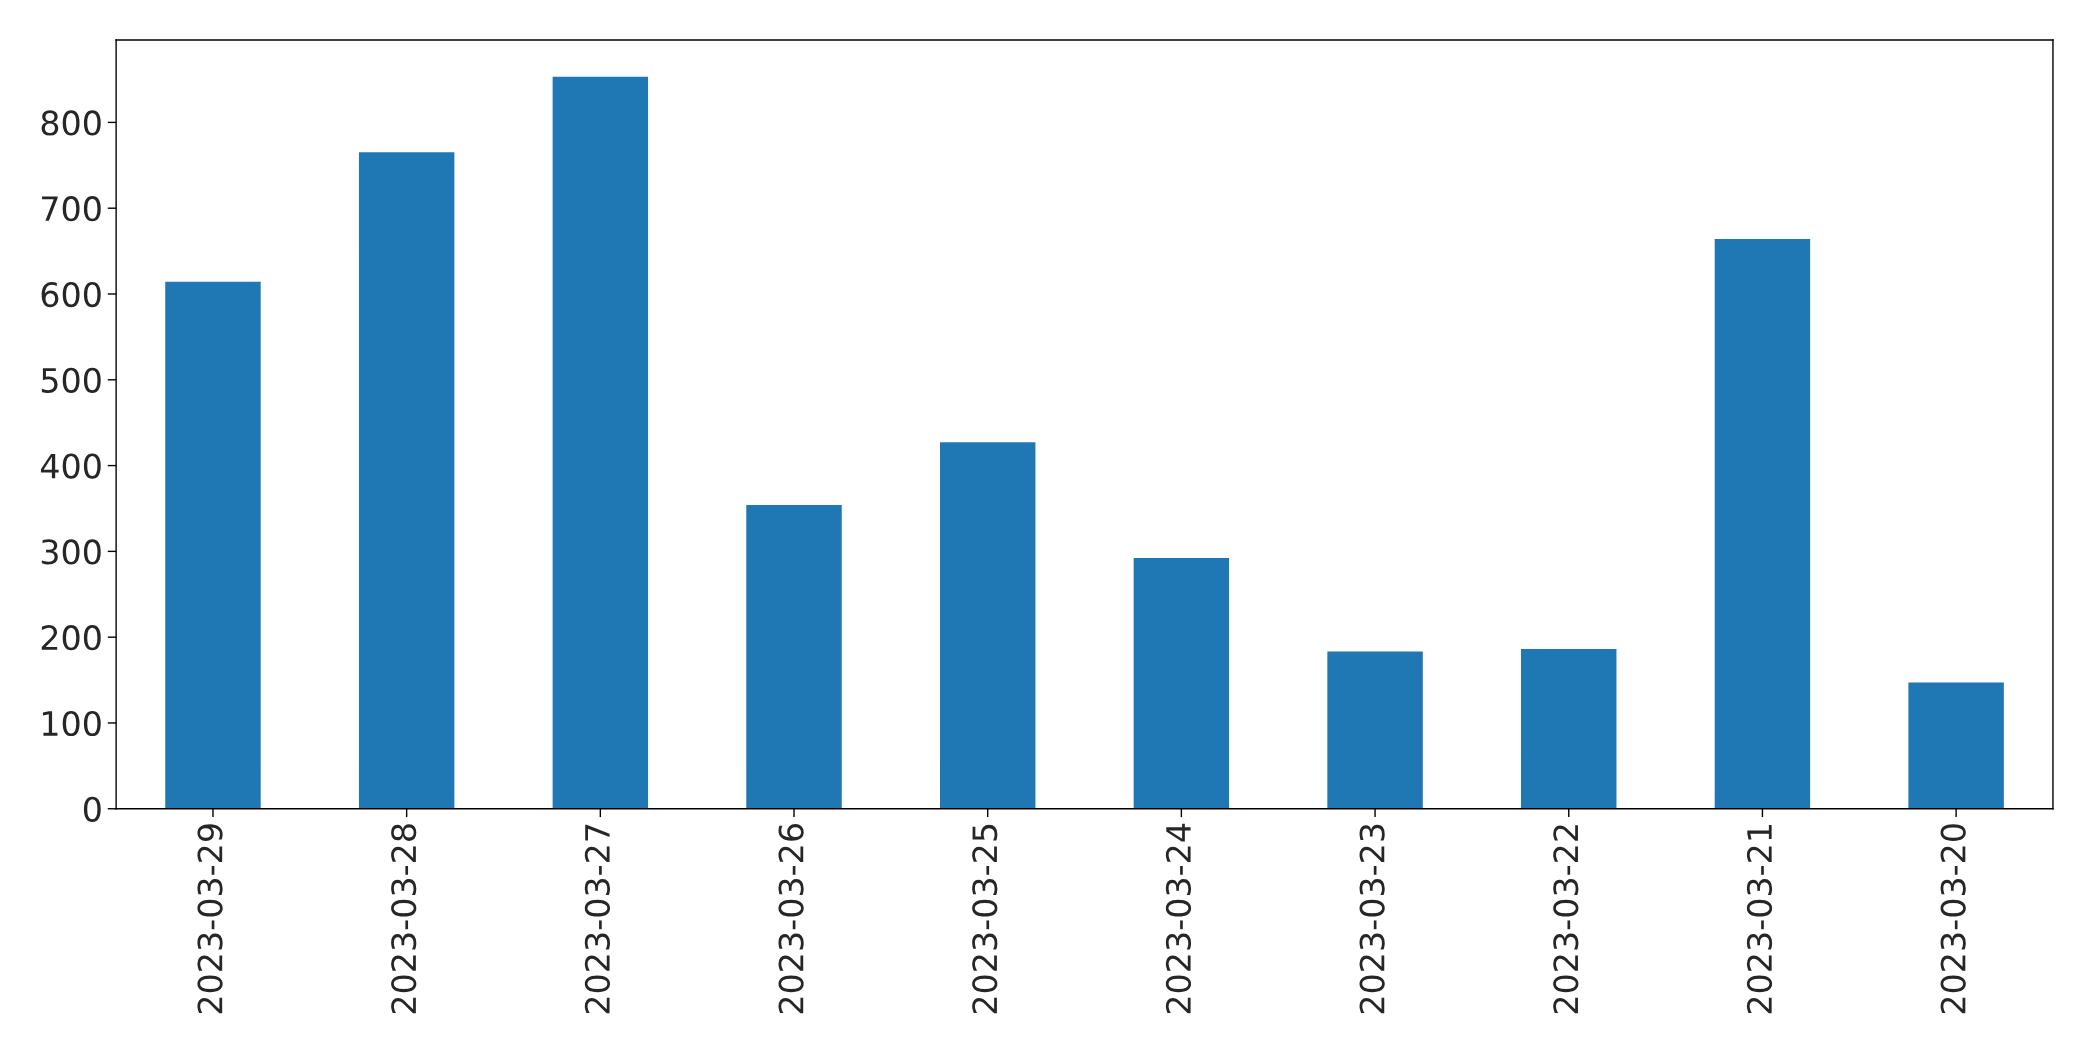 This screenshot has width=2093, height=1061. What do you see at coordinates (985, 919) in the screenshot?
I see `x-tick-label: 2023-03-25` at bounding box center [985, 919].